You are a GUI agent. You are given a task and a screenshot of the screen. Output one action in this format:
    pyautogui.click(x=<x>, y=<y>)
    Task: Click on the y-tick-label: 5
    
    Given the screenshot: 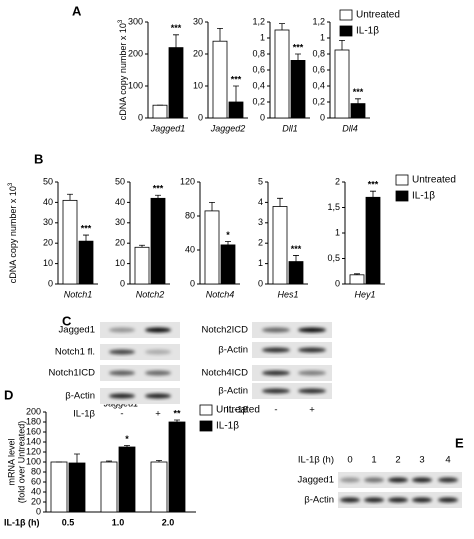 What is the action you would take?
    pyautogui.click(x=260, y=181)
    